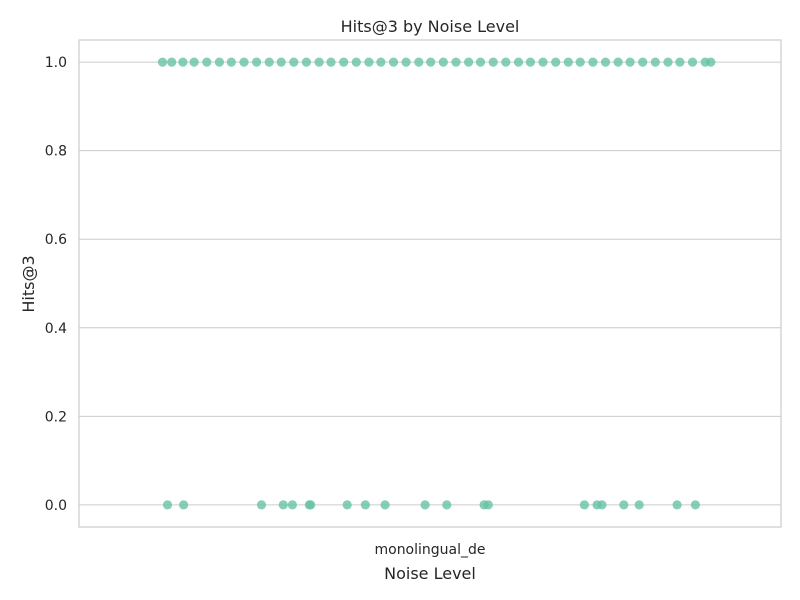 This screenshot has width=800, height=600. What do you see at coordinates (56, 240) in the screenshot?
I see `y-tick-label: 0.6` at bounding box center [56, 240].